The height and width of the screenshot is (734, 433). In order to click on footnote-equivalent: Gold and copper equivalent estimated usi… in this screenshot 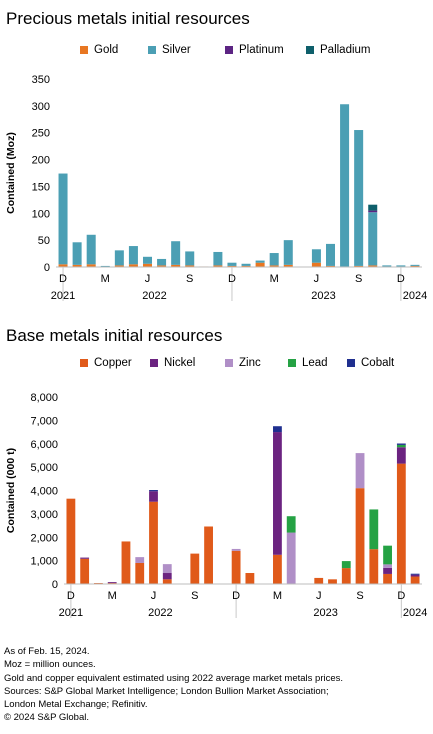, I will do `click(174, 678)`.